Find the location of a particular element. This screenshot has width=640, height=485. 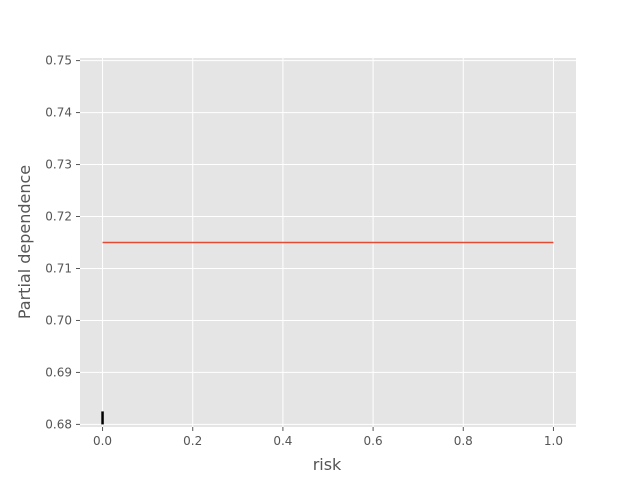

x-axis-ticks: 0.0 0.2 0.4 0.6 0.8 1.0 is located at coordinates (328, 437).